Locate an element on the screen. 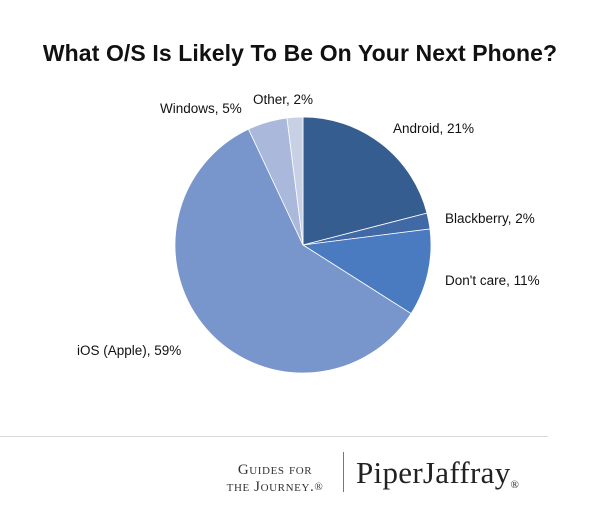 The width and height of the screenshot is (600, 505). tagline: Guides for the Journey.® is located at coordinates (275, 479).